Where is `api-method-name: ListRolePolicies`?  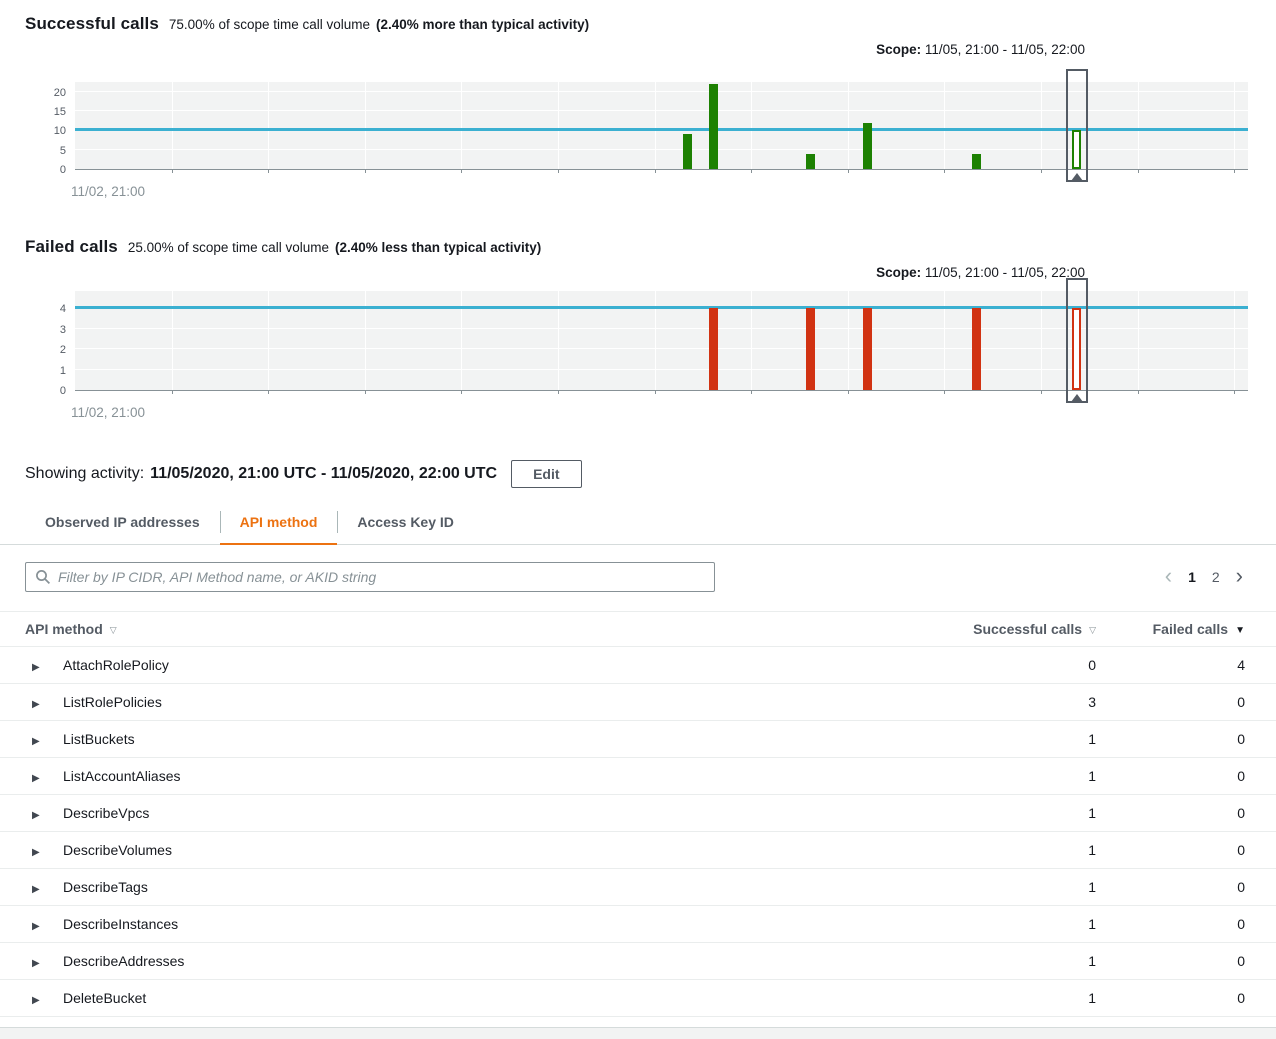 api-method-name: ListRolePolicies is located at coordinates (489, 702).